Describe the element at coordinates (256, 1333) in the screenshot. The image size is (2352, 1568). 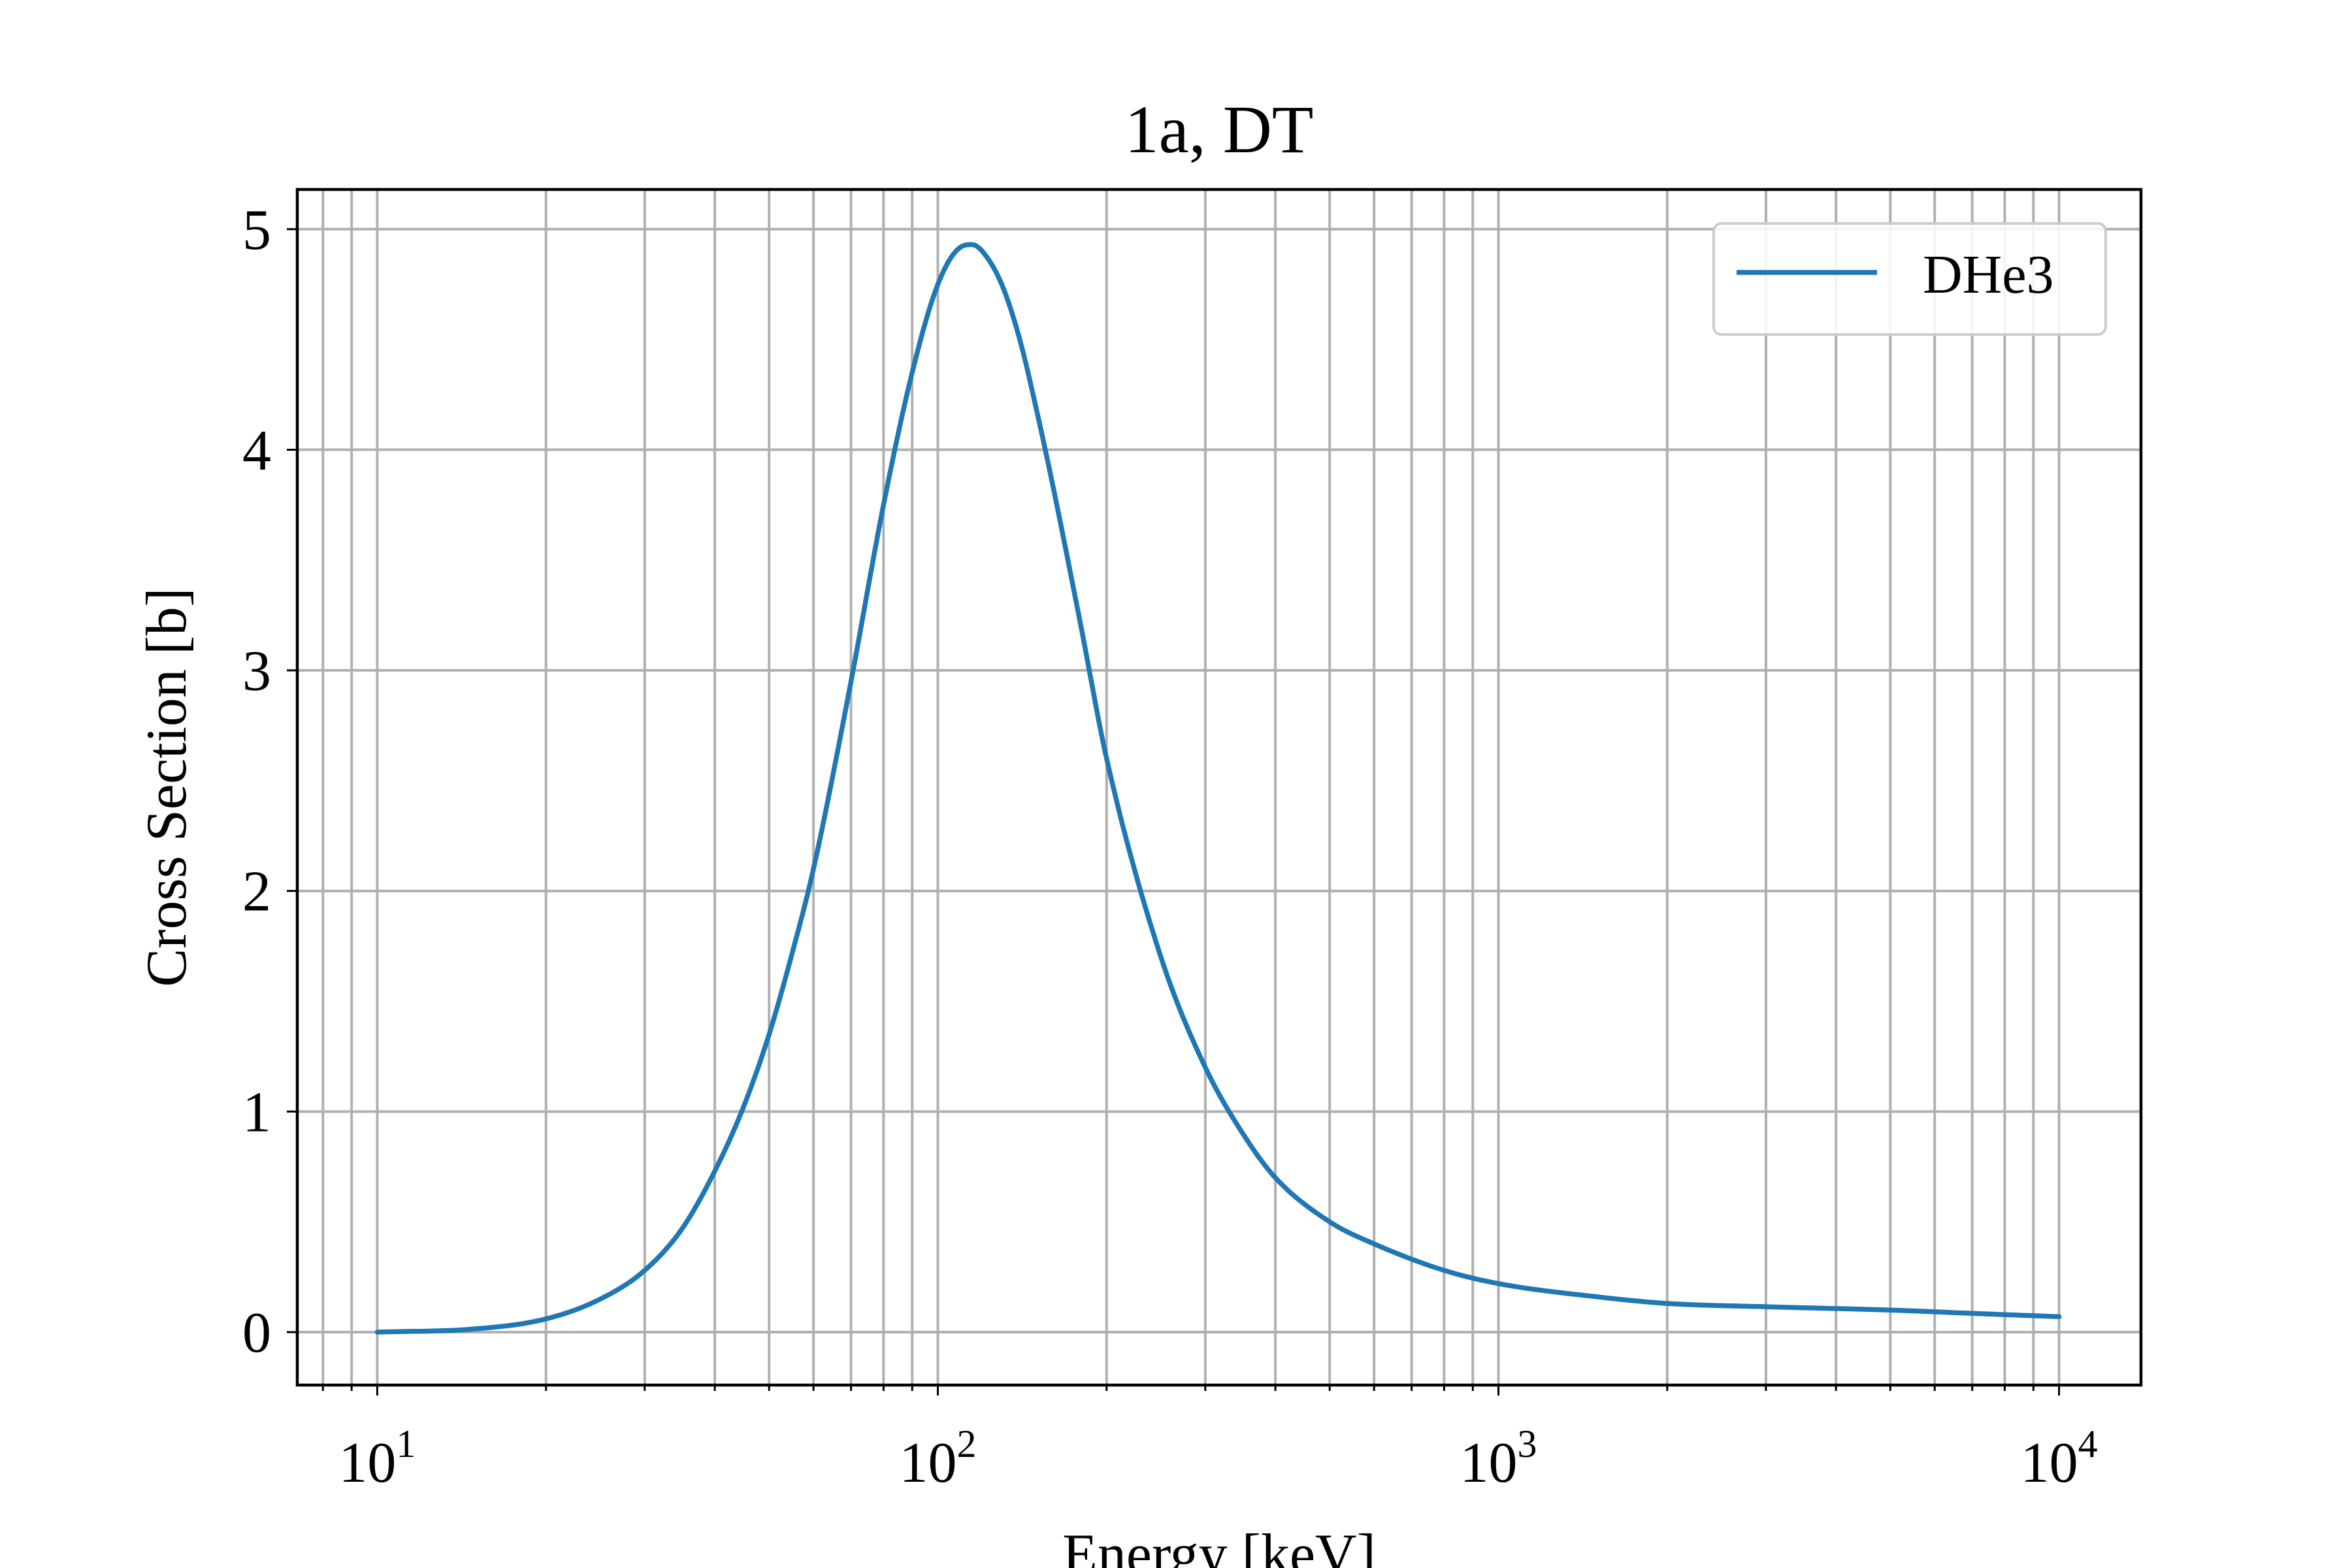
I see `y-tick-label: 0` at that location.